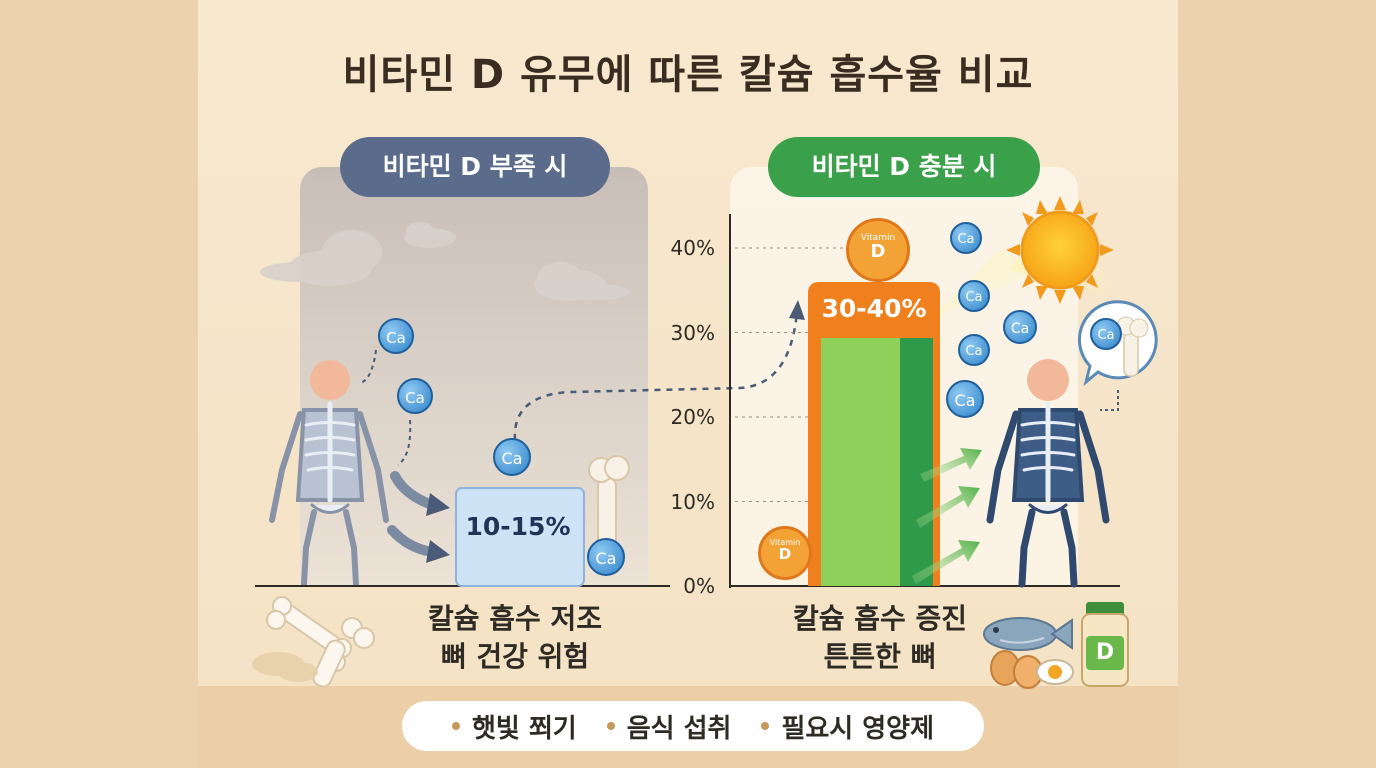  Describe the element at coordinates (1032, 669) in the screenshot. I see `eggs-icon` at that location.